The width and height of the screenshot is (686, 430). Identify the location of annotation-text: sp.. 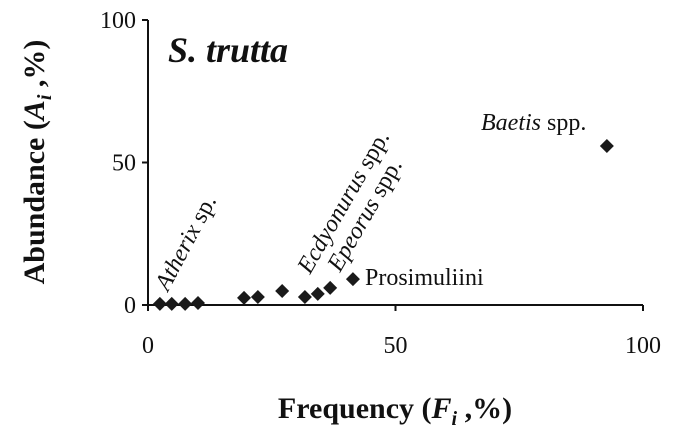
(204, 209).